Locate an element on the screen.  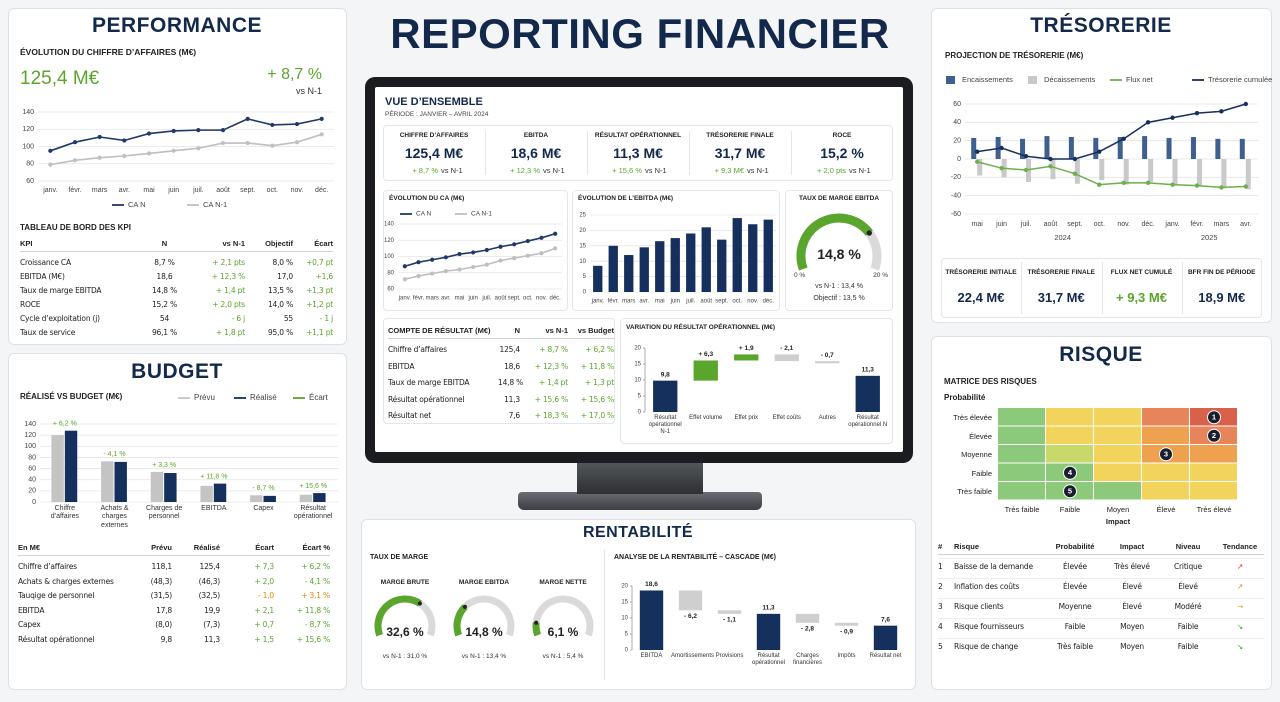
gauge-title: MARGE BRUTE is located at coordinates (405, 582).